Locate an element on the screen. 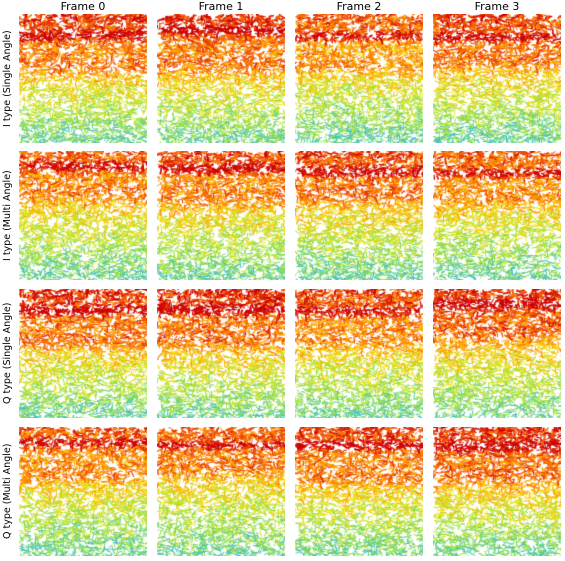 Image resolution: width=565 pixels, height=561 pixels. row-label-q-multi: Q type (Multi Angle) is located at coordinates (7, 491).